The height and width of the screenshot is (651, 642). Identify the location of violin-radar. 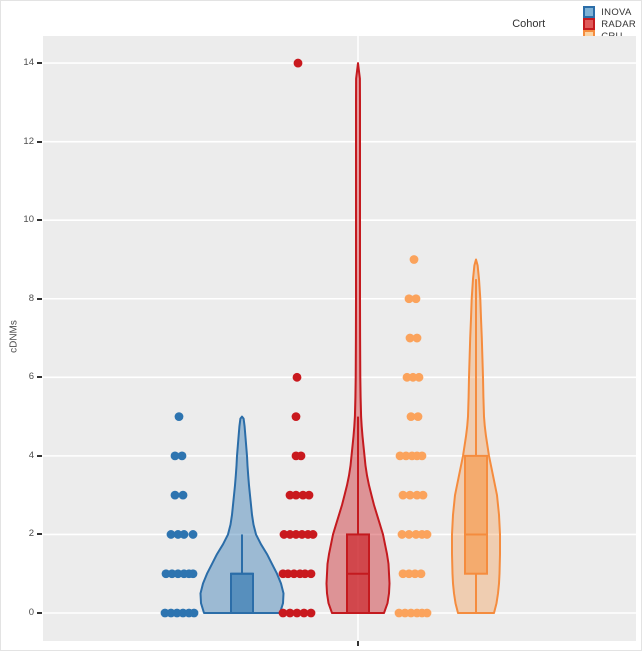
(358, 338).